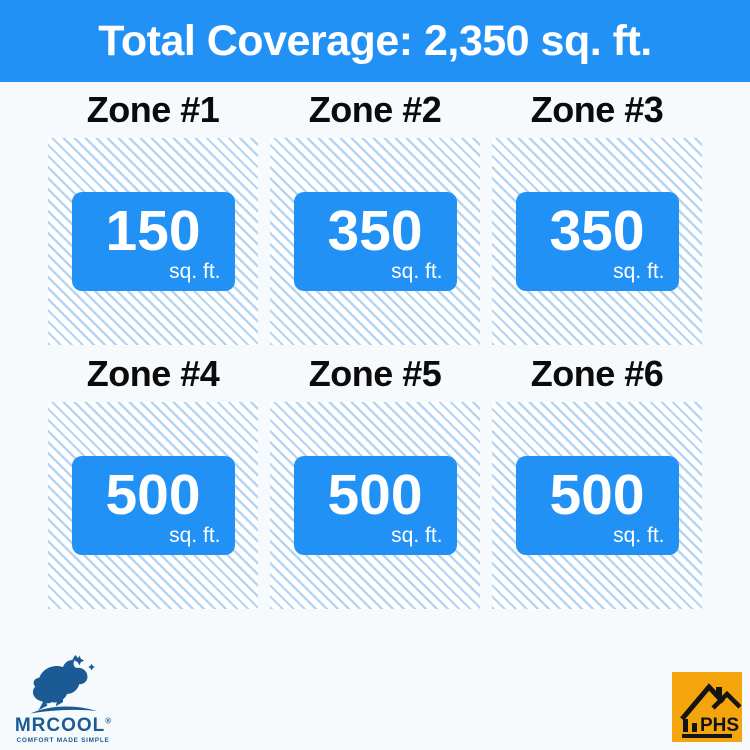 The height and width of the screenshot is (750, 750). Describe the element at coordinates (375, 109) in the screenshot. I see `zone-title: Zone #2` at that location.